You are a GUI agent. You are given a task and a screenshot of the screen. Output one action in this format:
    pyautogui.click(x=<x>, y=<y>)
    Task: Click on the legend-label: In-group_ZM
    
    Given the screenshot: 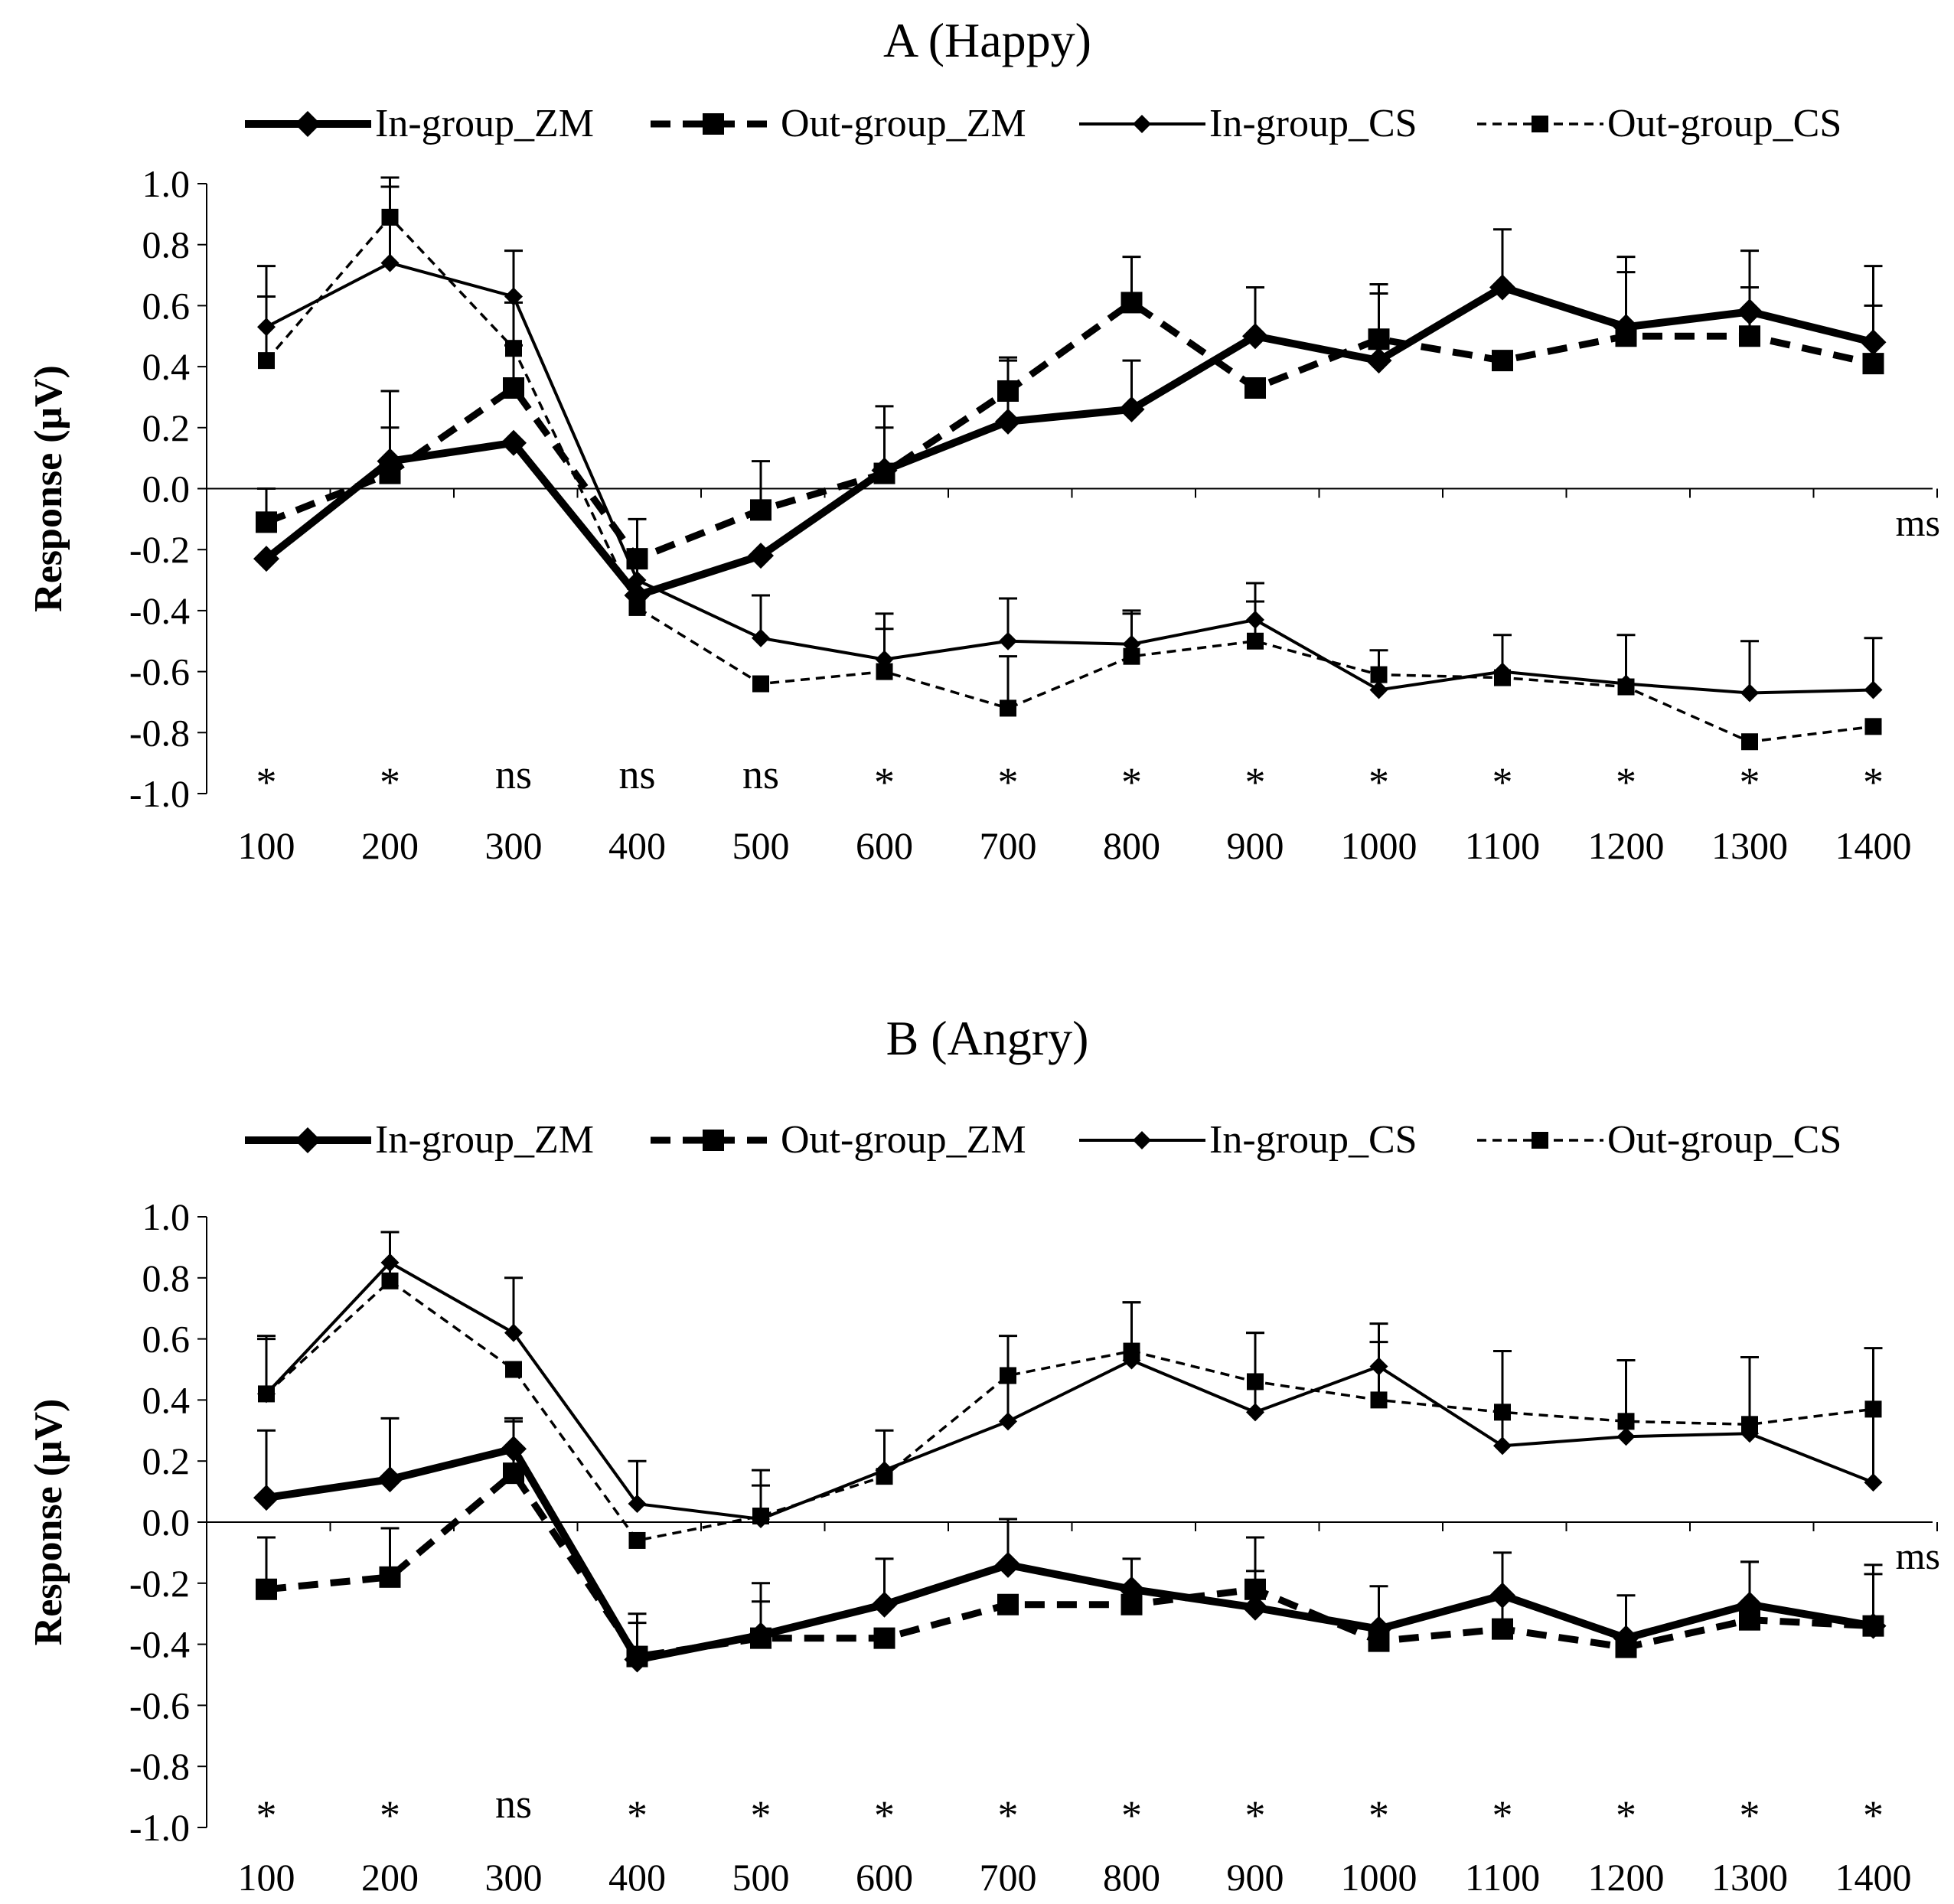 What is the action you would take?
    pyautogui.click(x=484, y=1140)
    